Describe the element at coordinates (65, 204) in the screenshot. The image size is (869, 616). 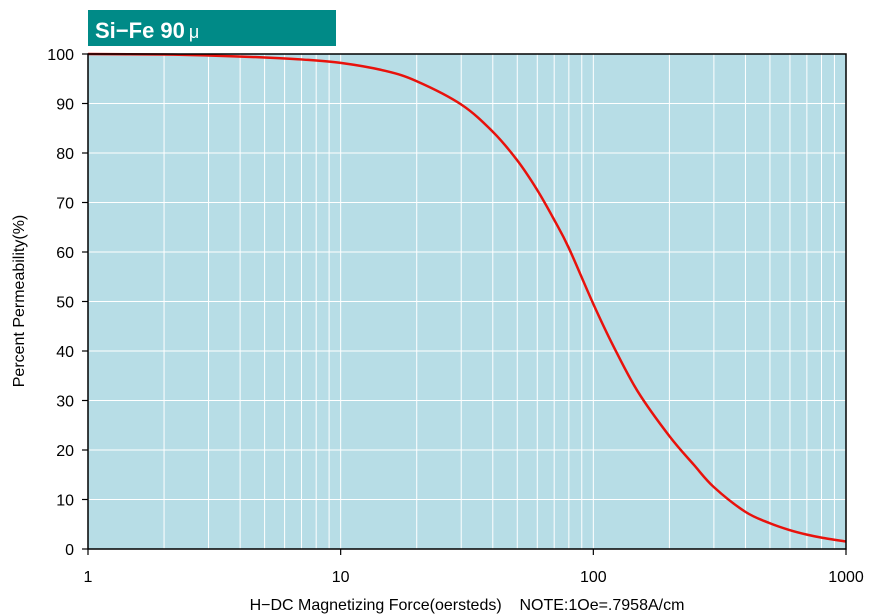
I see `y-tick-label: 70` at that location.